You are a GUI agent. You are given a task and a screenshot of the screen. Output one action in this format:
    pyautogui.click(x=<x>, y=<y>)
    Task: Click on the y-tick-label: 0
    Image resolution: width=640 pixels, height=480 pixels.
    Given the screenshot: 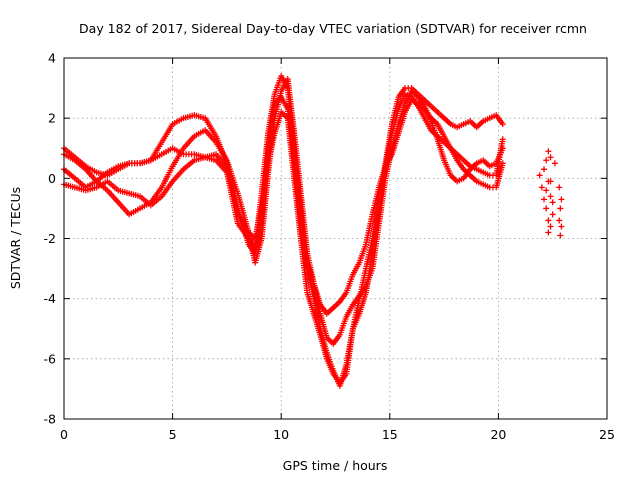 What is the action you would take?
    pyautogui.click(x=52, y=178)
    